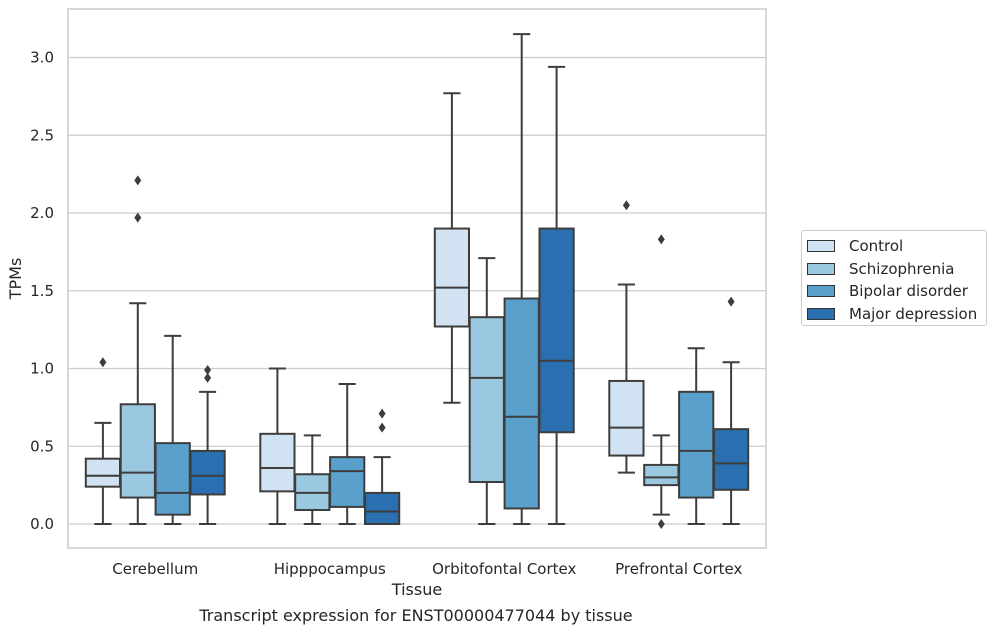 Image resolution: width=997 pixels, height=634 pixels. Describe the element at coordinates (42, 369) in the screenshot. I see `y-tick-label: 1.0` at that location.